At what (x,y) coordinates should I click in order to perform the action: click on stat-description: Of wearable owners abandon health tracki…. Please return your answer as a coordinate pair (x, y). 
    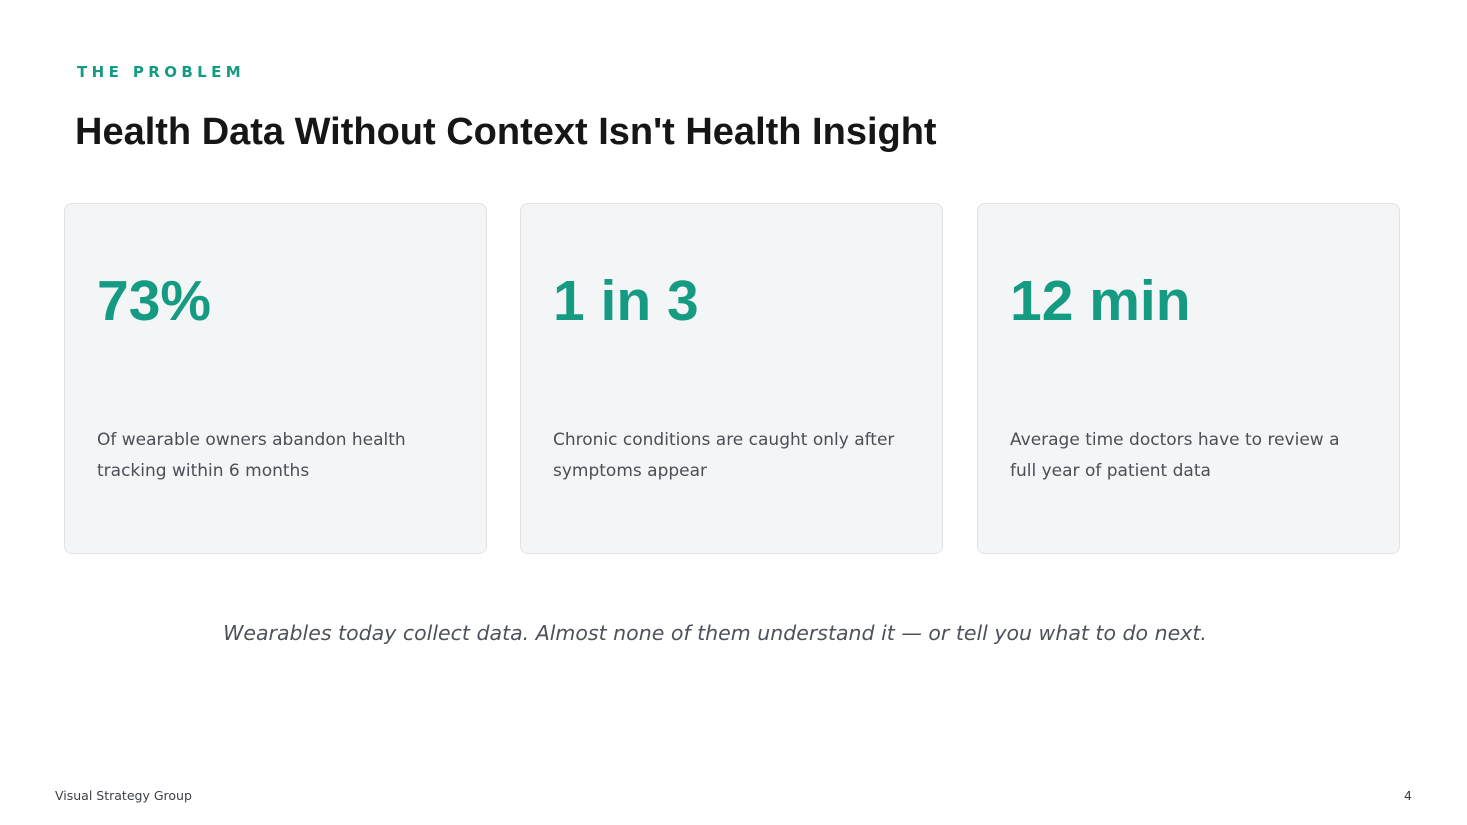
    Looking at the image, I should click on (251, 455).